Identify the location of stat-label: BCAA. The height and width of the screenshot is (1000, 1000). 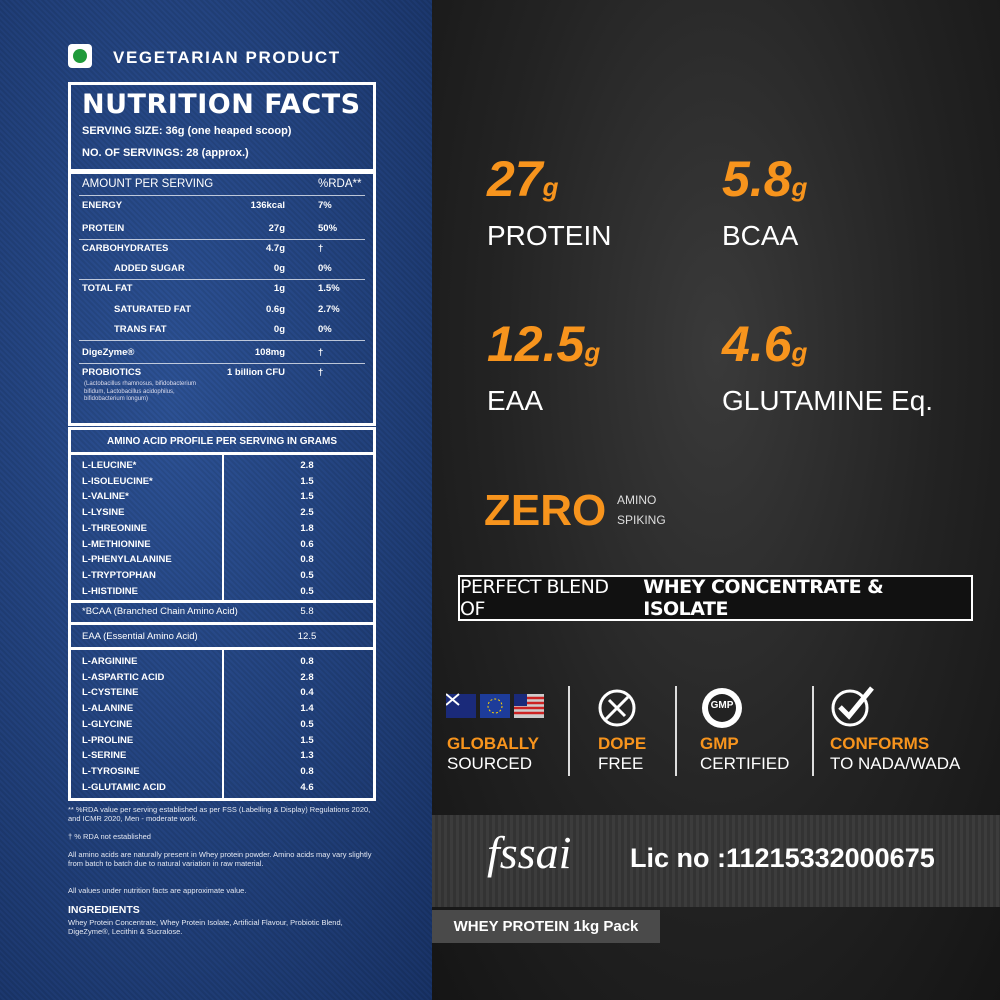
(760, 235).